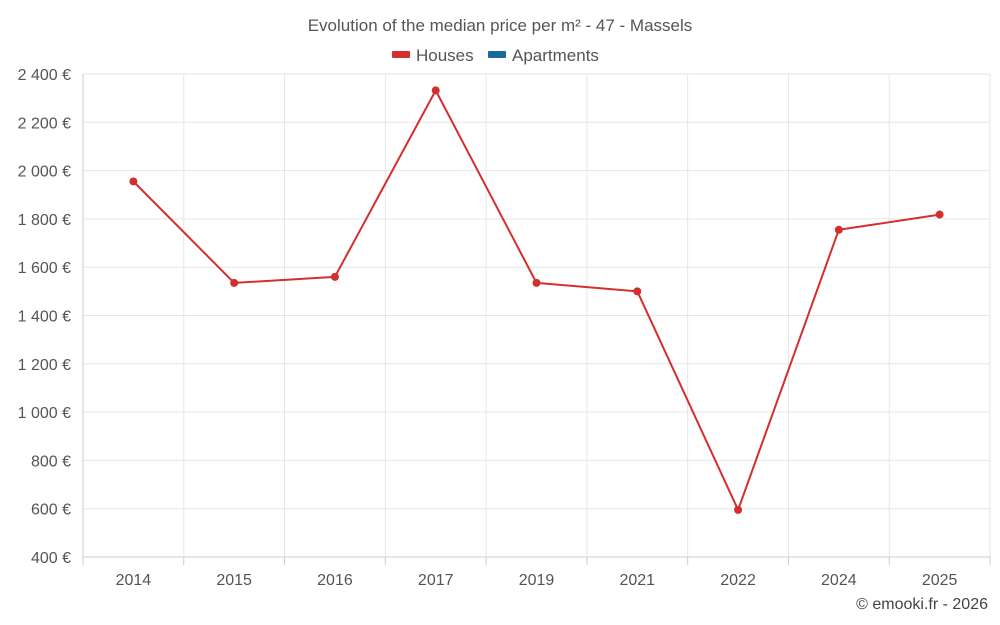 Image resolution: width=1000 pixels, height=625 pixels. I want to click on x-tick-label: 2014, so click(134, 580).